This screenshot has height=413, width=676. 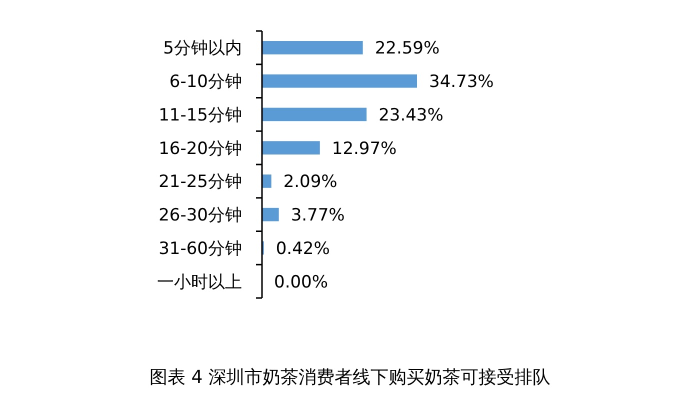 I want to click on data-label: 3.77%, so click(x=317, y=216).